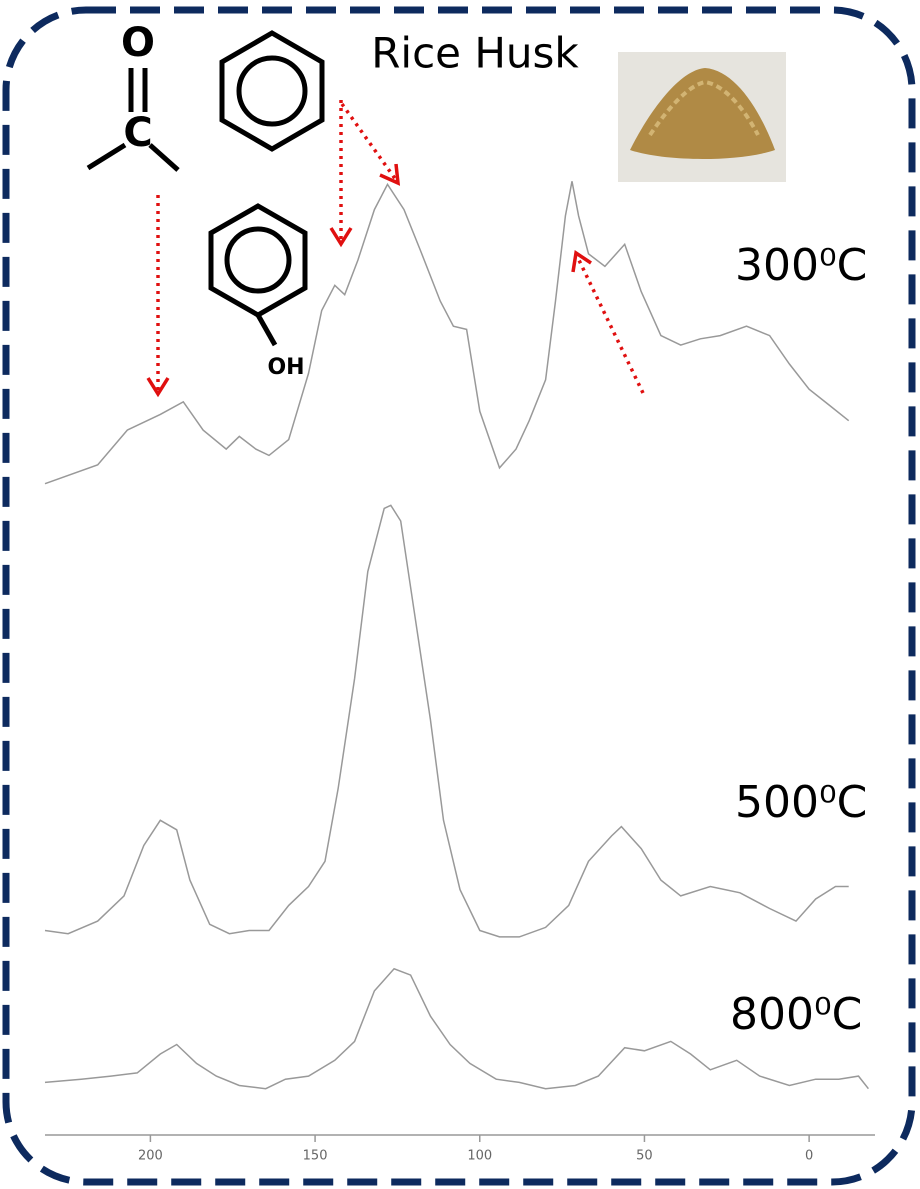 This screenshot has height=1189, width=920. Describe the element at coordinates (475, 53) in the screenshot. I see `annotation: Rice Husk` at that location.